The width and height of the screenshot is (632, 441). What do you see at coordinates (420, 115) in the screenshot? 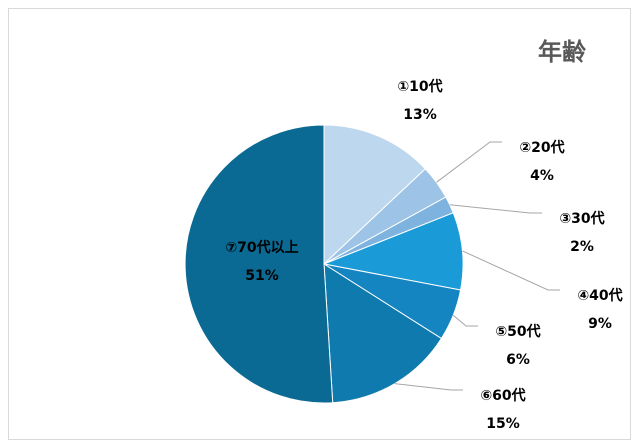
I see `value-label: 13%` at bounding box center [420, 115].